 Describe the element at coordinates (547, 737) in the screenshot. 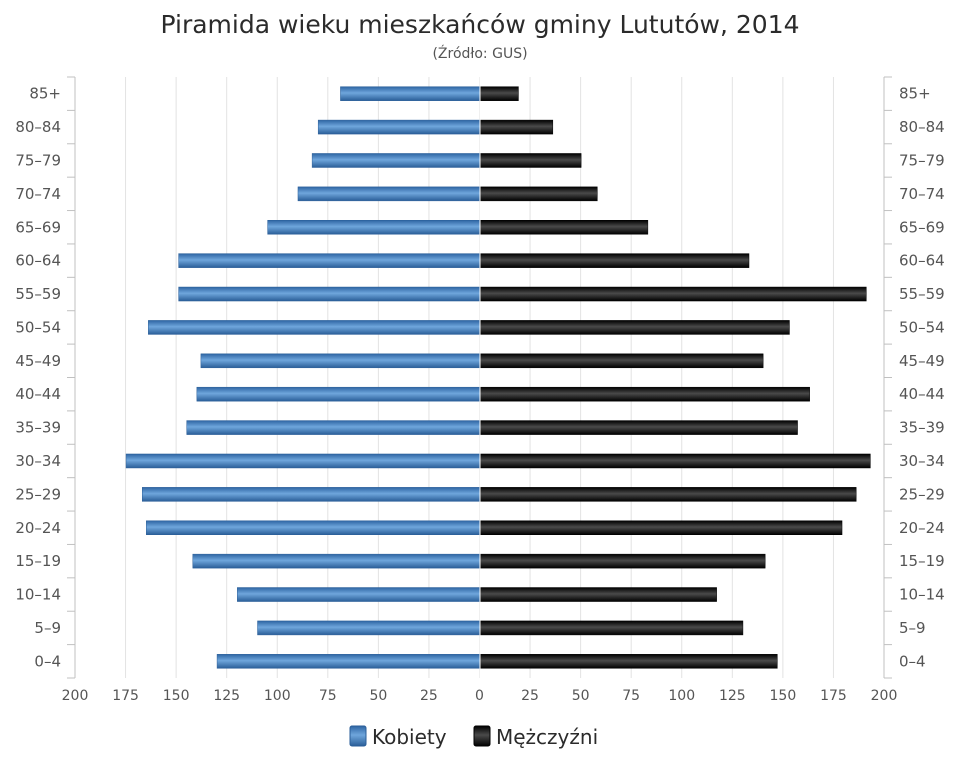

I see `legend-label-mezczyzni: Mężczyźni` at that location.